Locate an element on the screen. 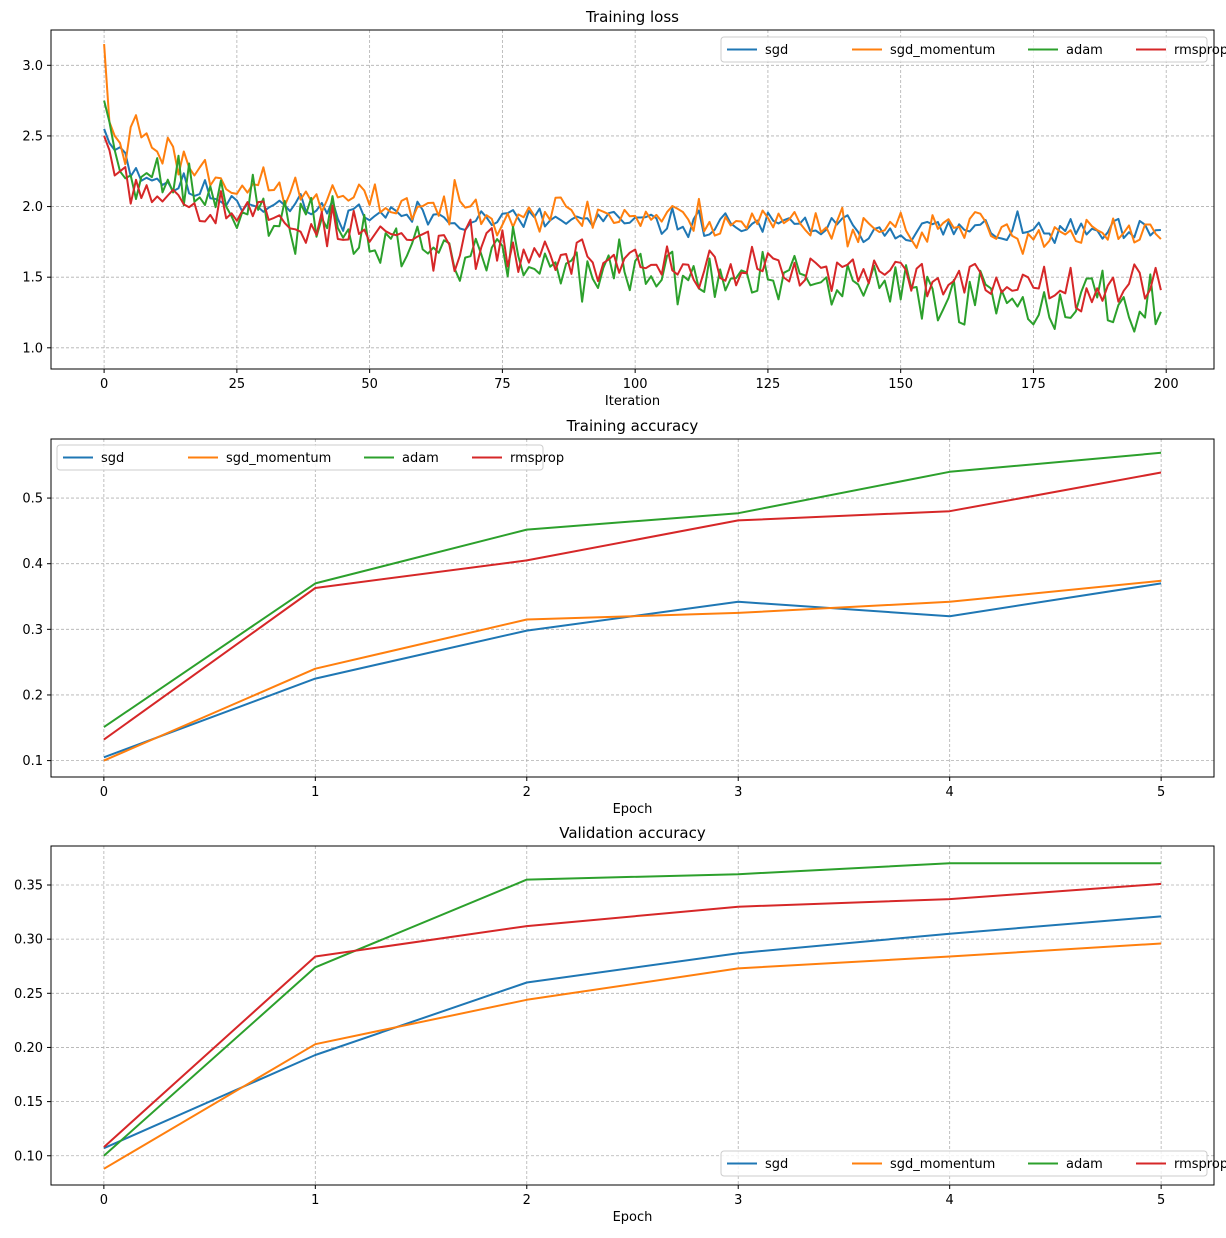  y-tick-label: 0.30 is located at coordinates (28, 940).